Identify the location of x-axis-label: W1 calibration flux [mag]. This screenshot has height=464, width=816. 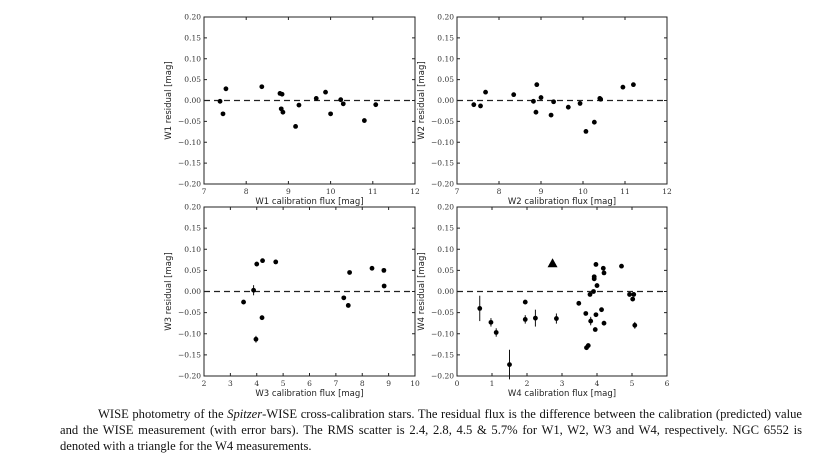
(309, 202).